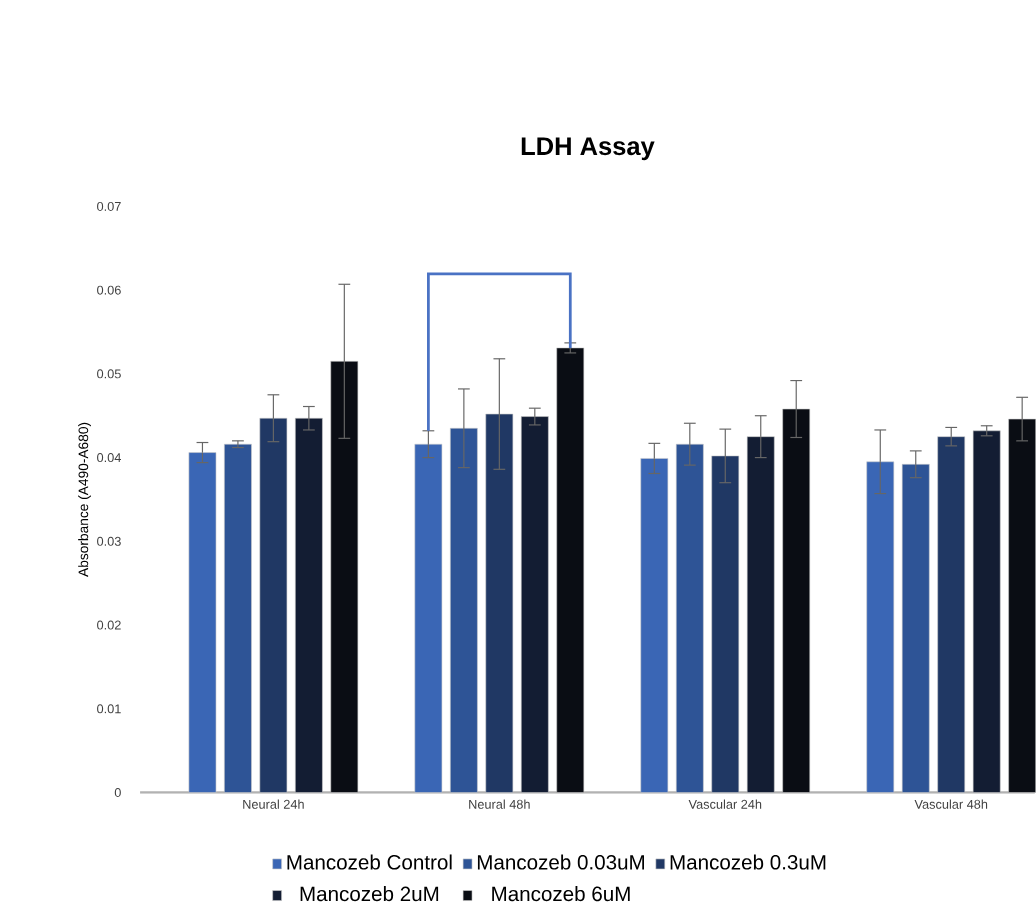 The width and height of the screenshot is (1036, 910). Describe the element at coordinates (561, 894) in the screenshot. I see `legend-label: Mancozeb 6uM` at that location.